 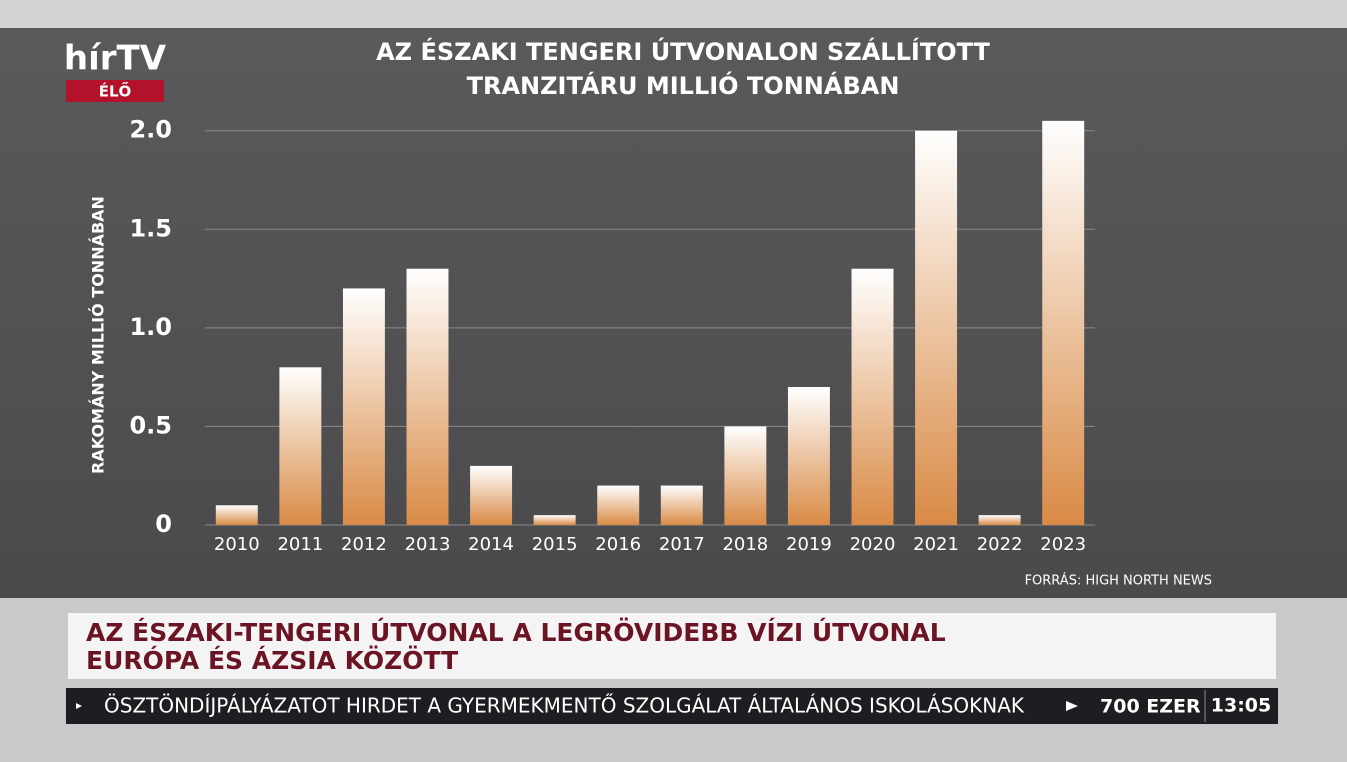 I want to click on x-tick-label: 2015, so click(x=555, y=544).